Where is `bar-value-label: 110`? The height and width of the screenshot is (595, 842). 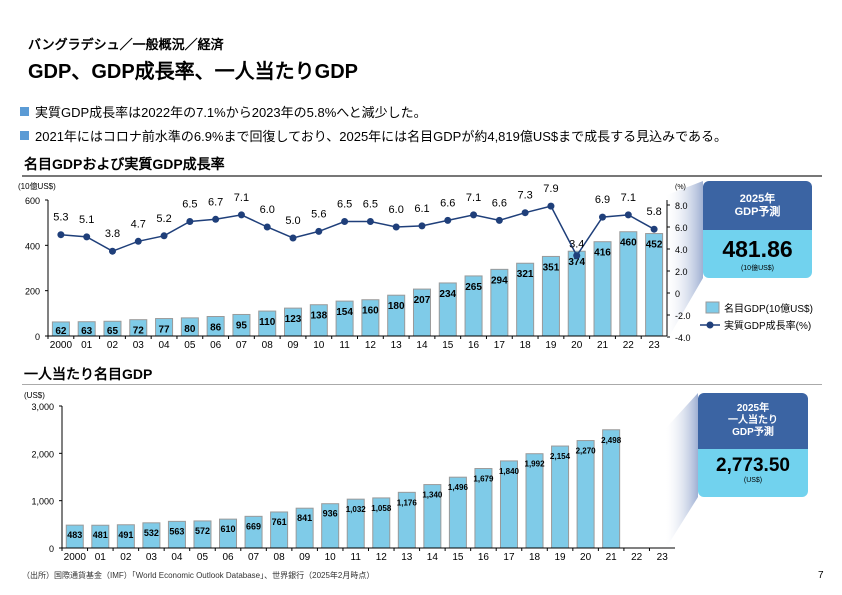 bar-value-label: 110 is located at coordinates (267, 322).